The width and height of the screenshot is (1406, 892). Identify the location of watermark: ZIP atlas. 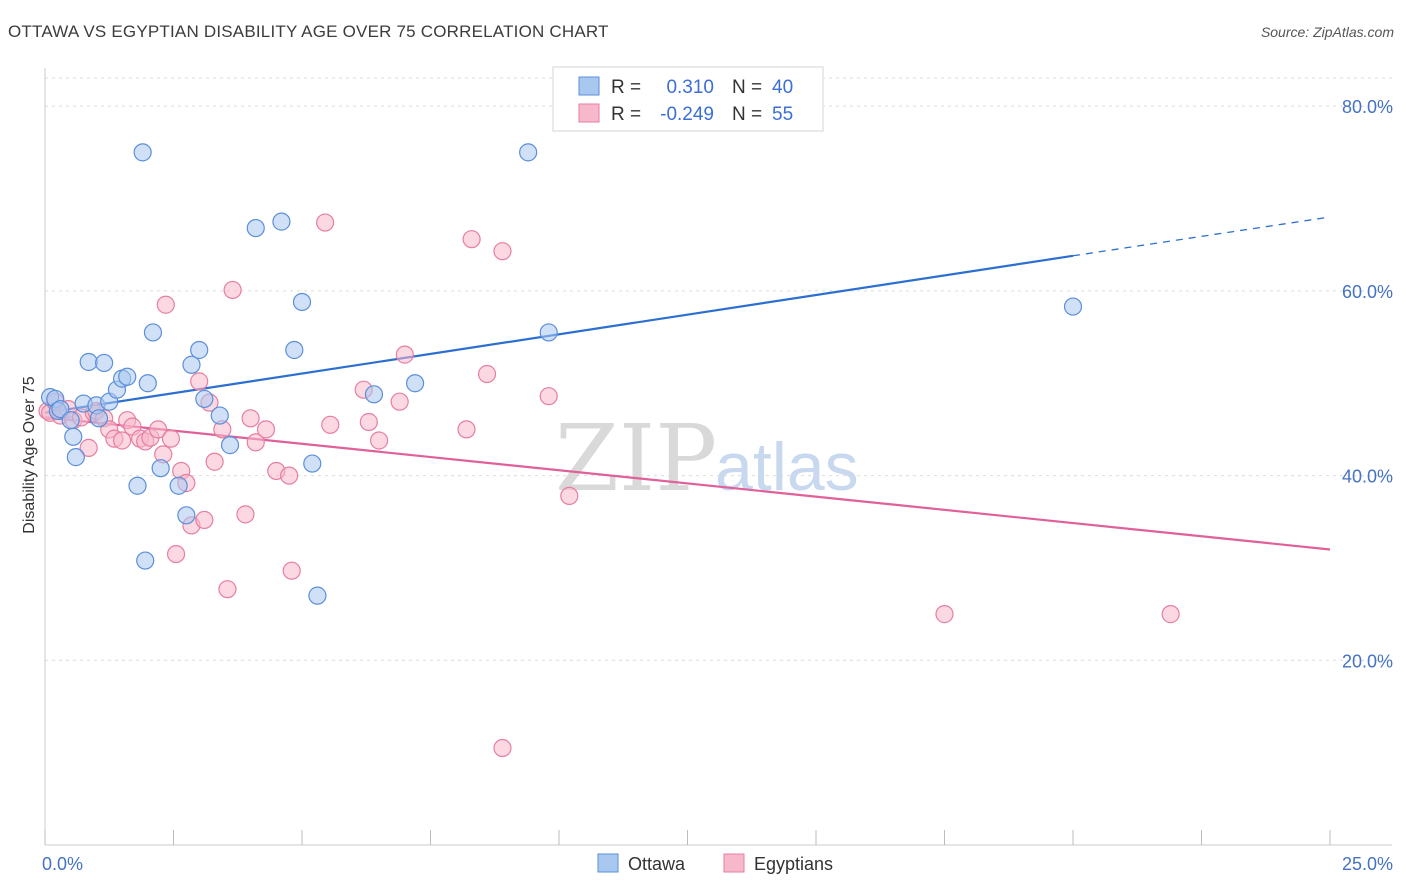
(707, 458).